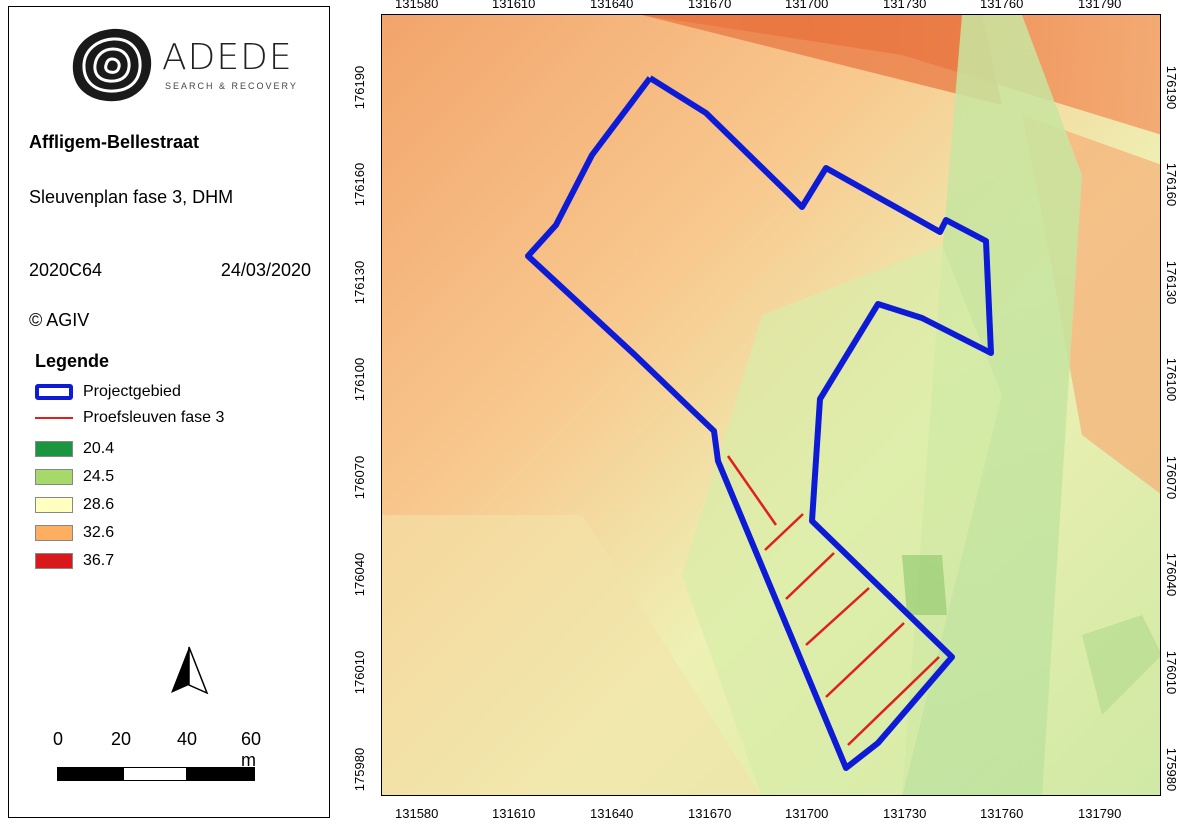 This screenshot has height=834, width=1196. What do you see at coordinates (154, 417) in the screenshot?
I see `legend-item-label: Proefsleuven fase 3` at bounding box center [154, 417].